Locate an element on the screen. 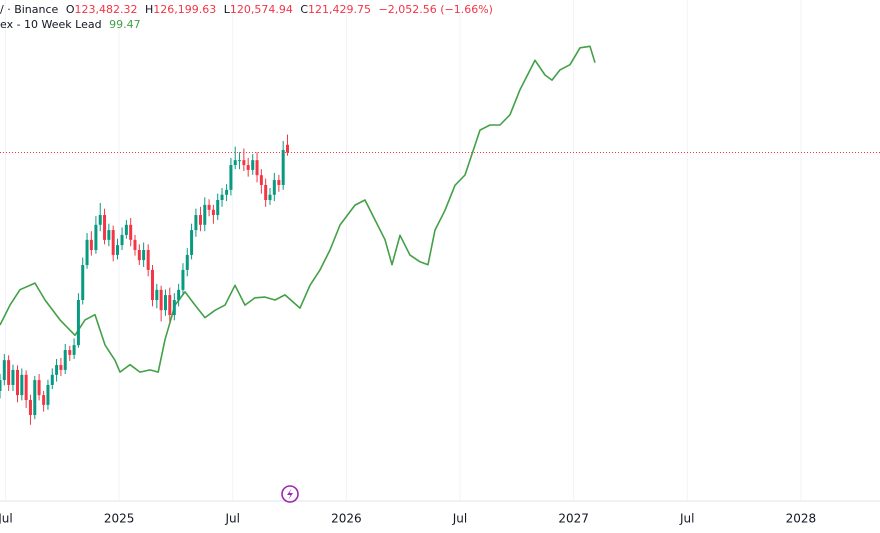  ohlc-open: O123,482.32 is located at coordinates (102, 9).